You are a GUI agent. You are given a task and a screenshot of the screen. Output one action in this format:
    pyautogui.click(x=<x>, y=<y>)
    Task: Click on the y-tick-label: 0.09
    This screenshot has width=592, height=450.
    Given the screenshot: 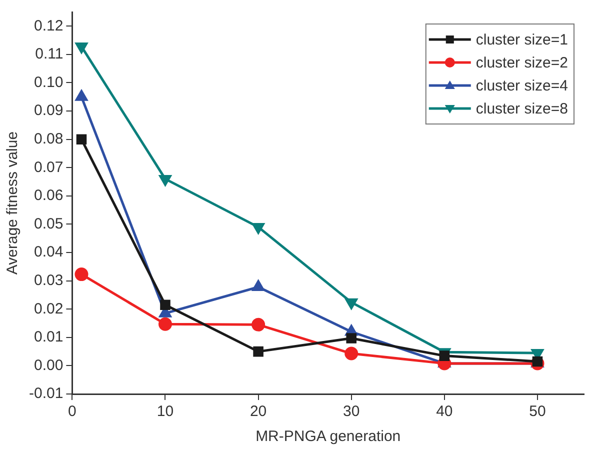 What is the action you would take?
    pyautogui.click(x=49, y=111)
    